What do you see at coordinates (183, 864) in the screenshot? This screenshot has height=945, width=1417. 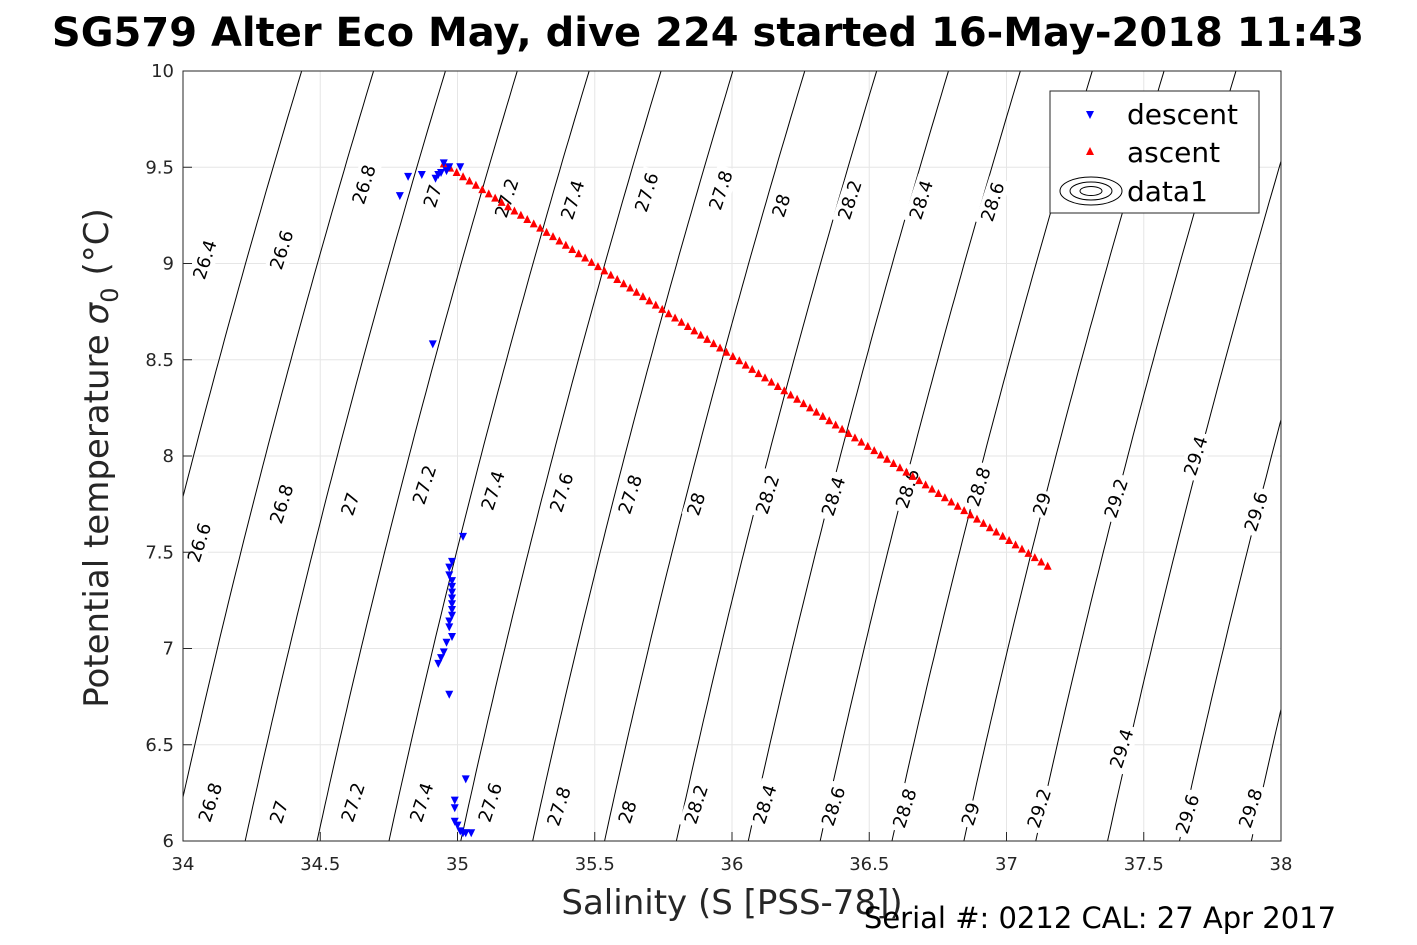 I see `x-tick-label: 34` at bounding box center [183, 864].